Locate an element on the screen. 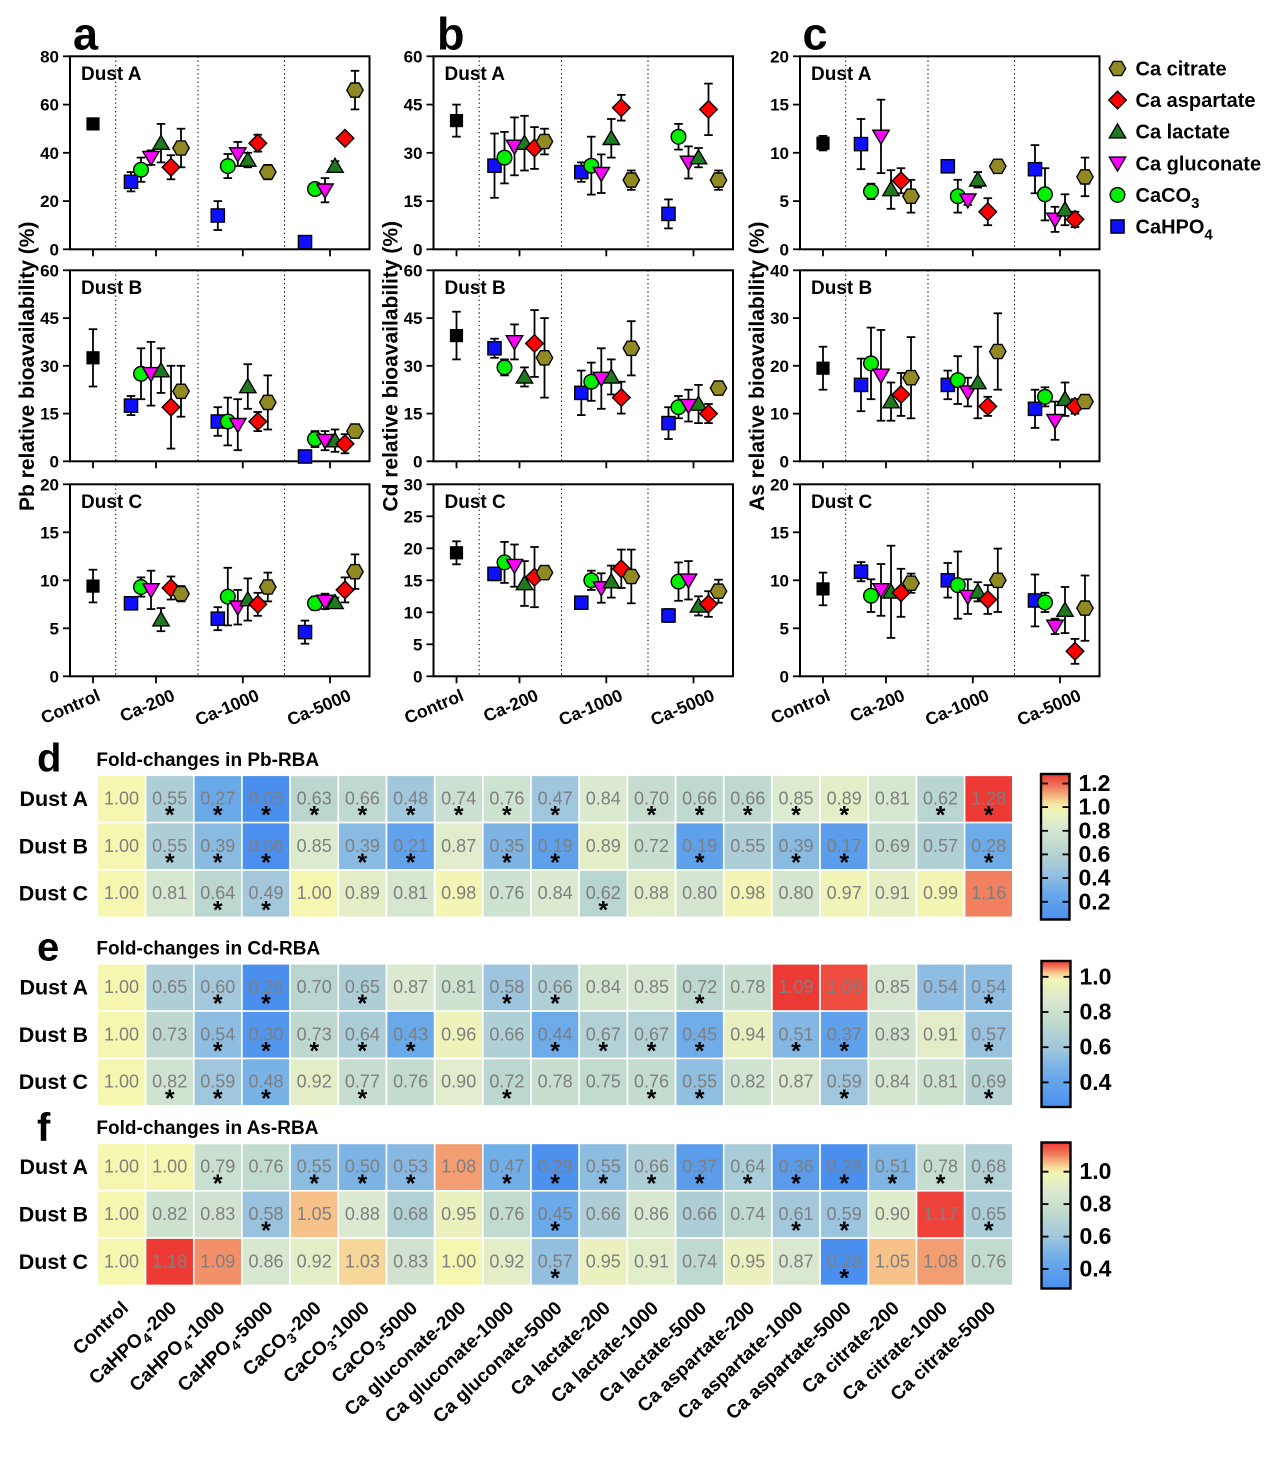  svg-text: 0.96 is located at coordinates (458, 1034).